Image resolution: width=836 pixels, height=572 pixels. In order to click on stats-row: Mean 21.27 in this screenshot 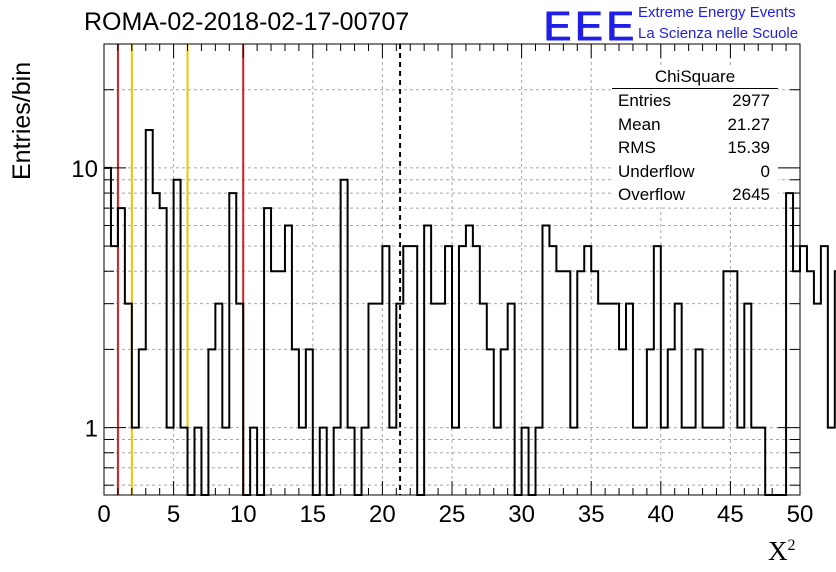, I will do `click(695, 125)`.